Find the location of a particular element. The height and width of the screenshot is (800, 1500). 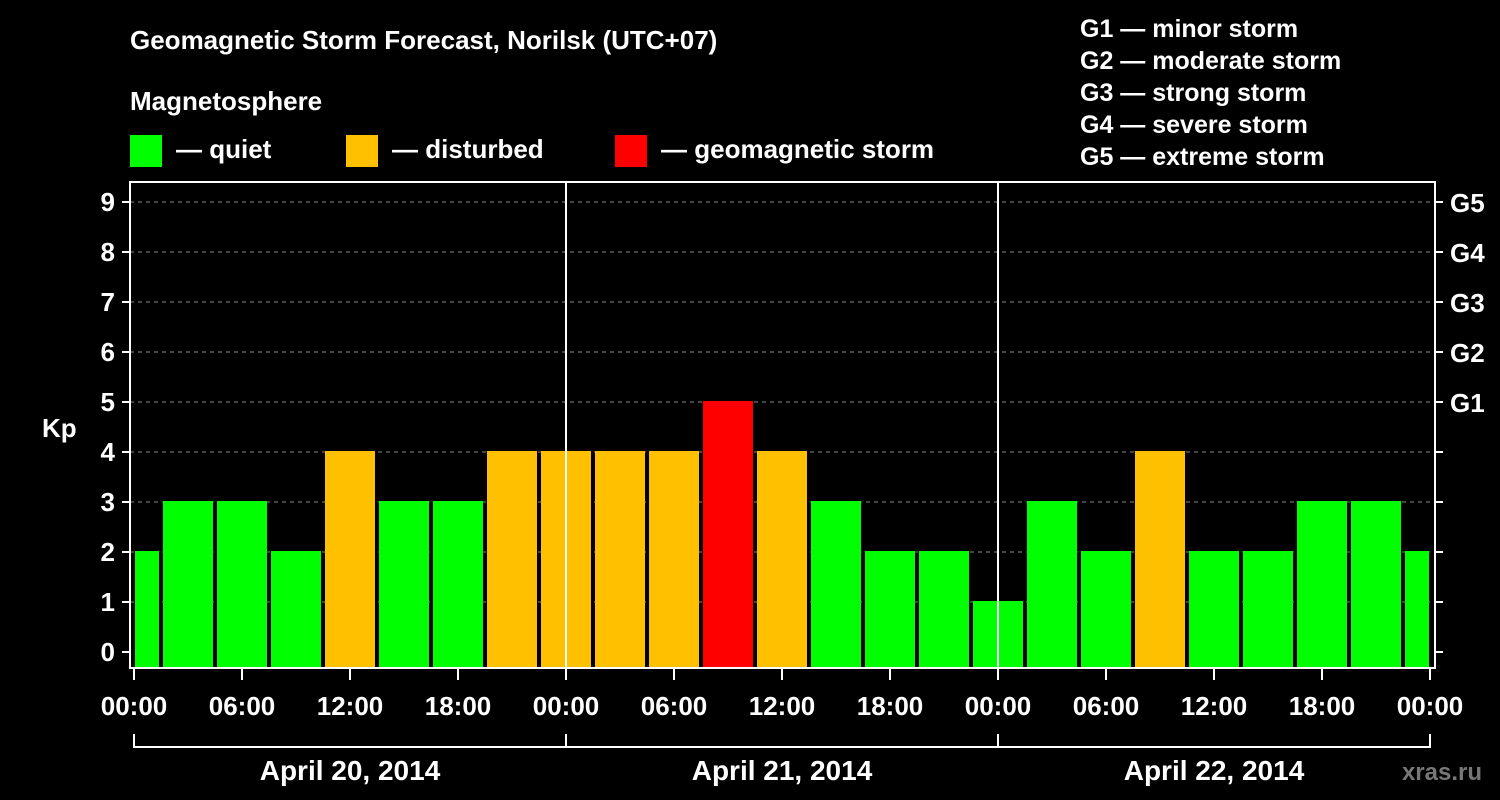

storm-scale-item-5: G5 — extreme storm is located at coordinates (1202, 157).